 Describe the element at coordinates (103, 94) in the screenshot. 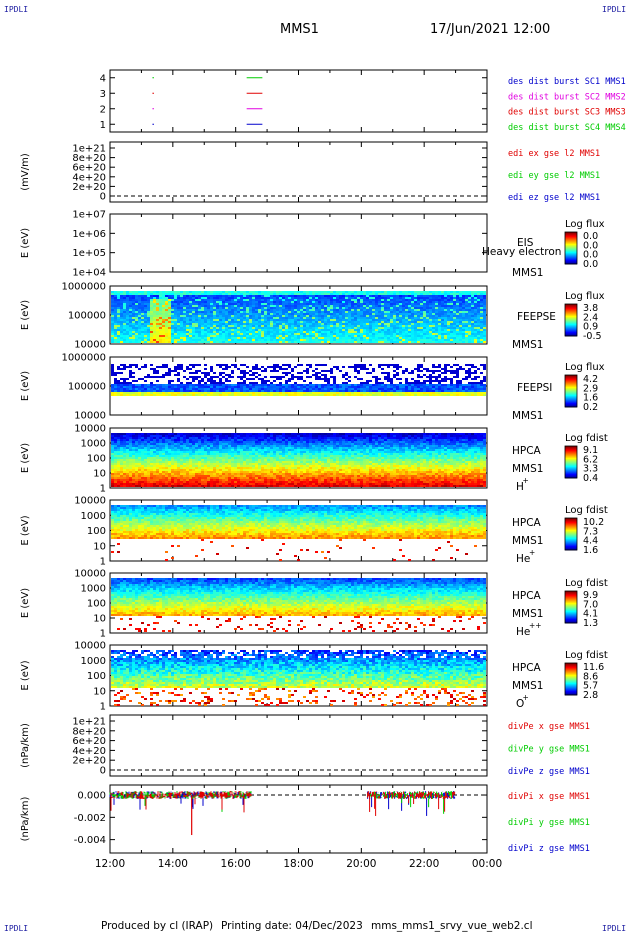

I see `y-tick-label: 3` at that location.